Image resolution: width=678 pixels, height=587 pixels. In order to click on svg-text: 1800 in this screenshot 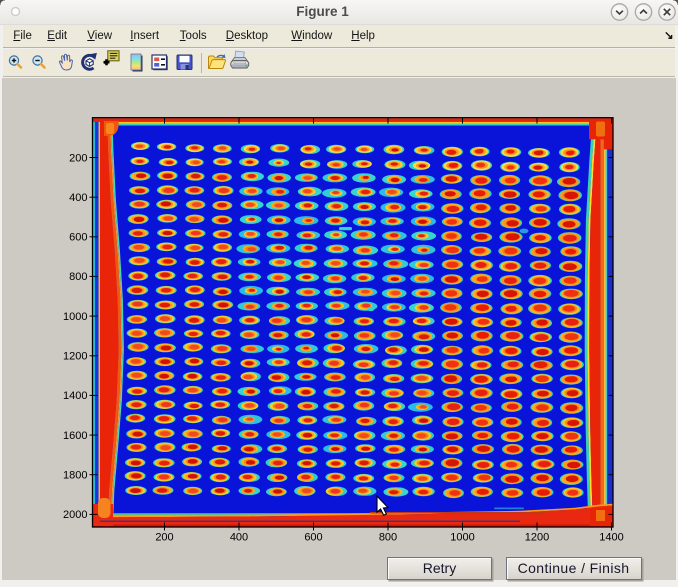, I will do `click(75, 476)`.